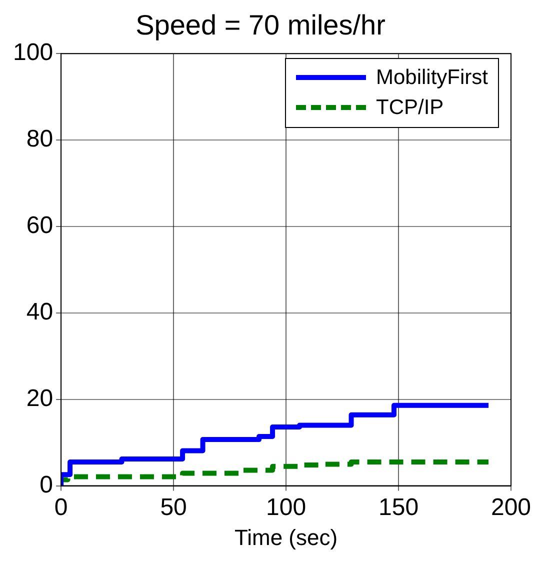 The width and height of the screenshot is (541, 562). I want to click on legend-label: TCP/IP, so click(410, 107).